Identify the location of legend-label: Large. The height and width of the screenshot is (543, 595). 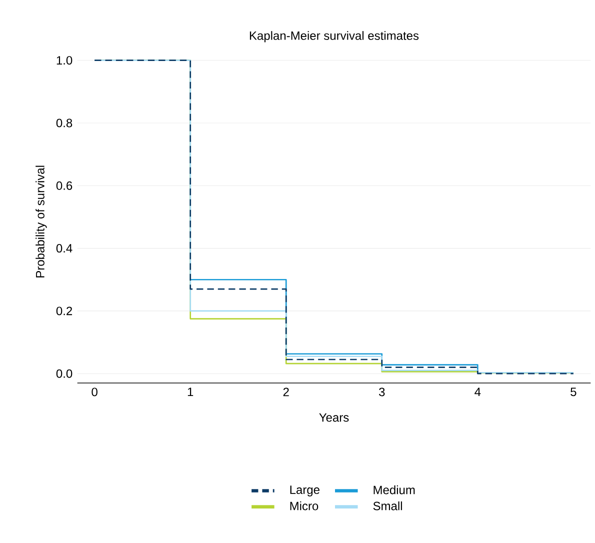
(305, 491).